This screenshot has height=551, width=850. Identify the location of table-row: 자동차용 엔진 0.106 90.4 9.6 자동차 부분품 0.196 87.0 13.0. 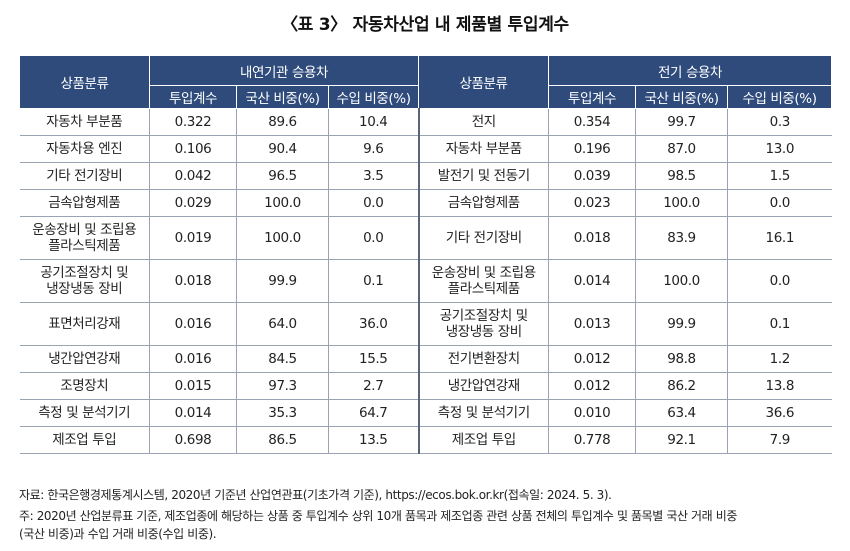
(425, 149).